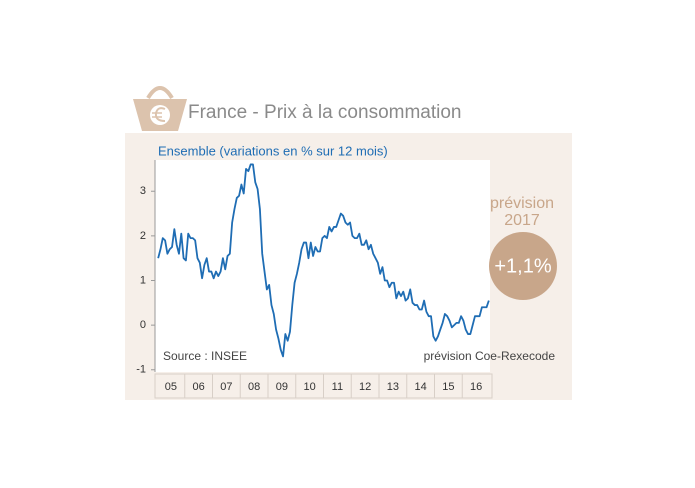  What do you see at coordinates (143, 236) in the screenshot?
I see `y-tick-label: 2` at bounding box center [143, 236].